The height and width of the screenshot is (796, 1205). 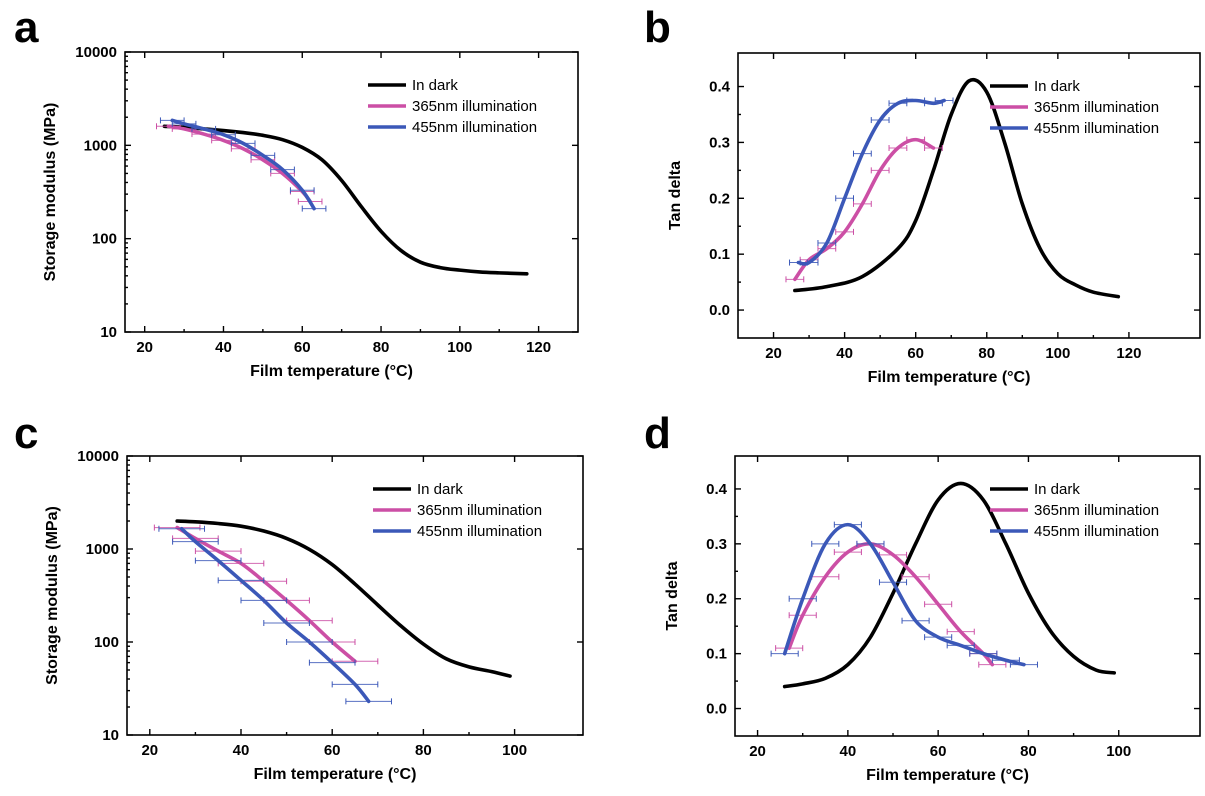 What do you see at coordinates (657, 433) in the screenshot?
I see `panel-letter: d` at bounding box center [657, 433].